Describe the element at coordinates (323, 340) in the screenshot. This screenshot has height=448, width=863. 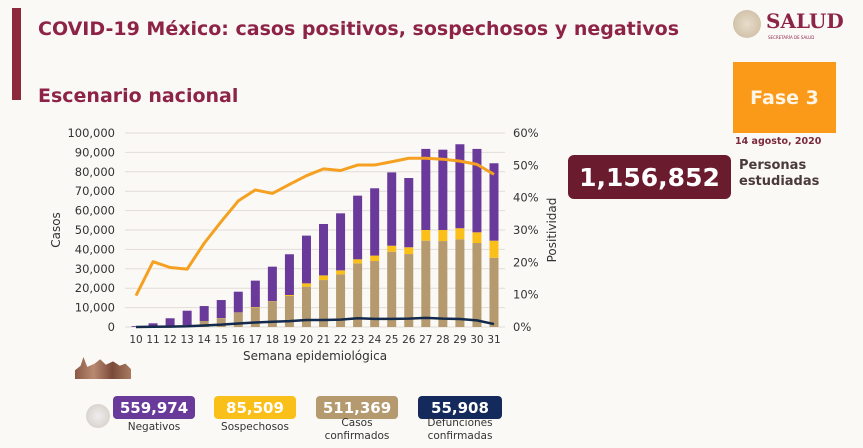
I see `x-tick-label: 21` at that location.